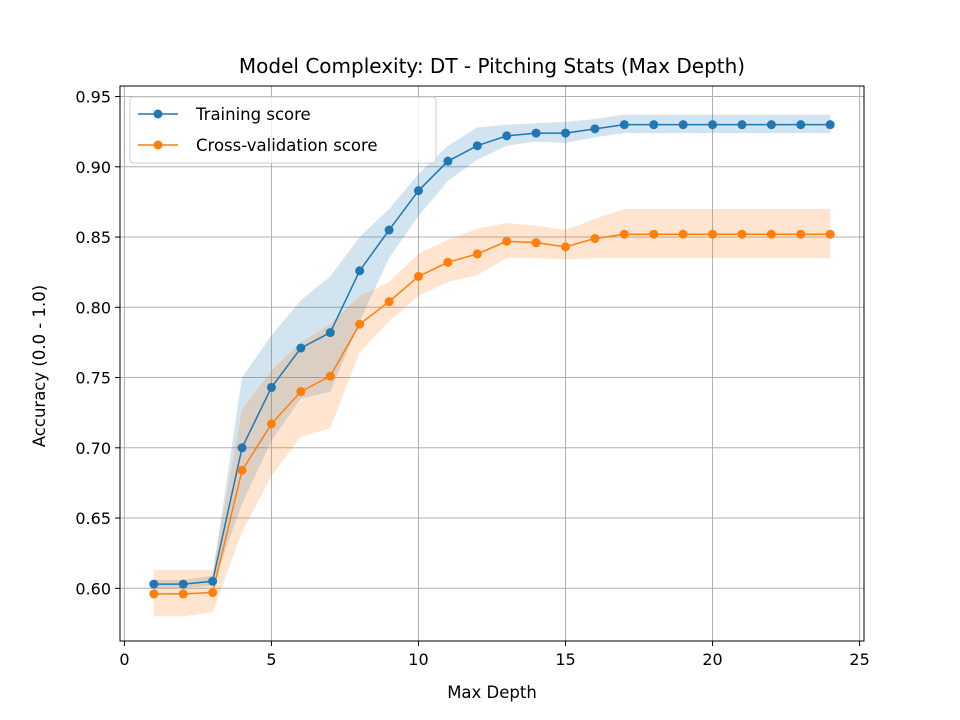 The height and width of the screenshot is (720, 960). What do you see at coordinates (565, 659) in the screenshot?
I see `x-tick-label: 15` at bounding box center [565, 659].